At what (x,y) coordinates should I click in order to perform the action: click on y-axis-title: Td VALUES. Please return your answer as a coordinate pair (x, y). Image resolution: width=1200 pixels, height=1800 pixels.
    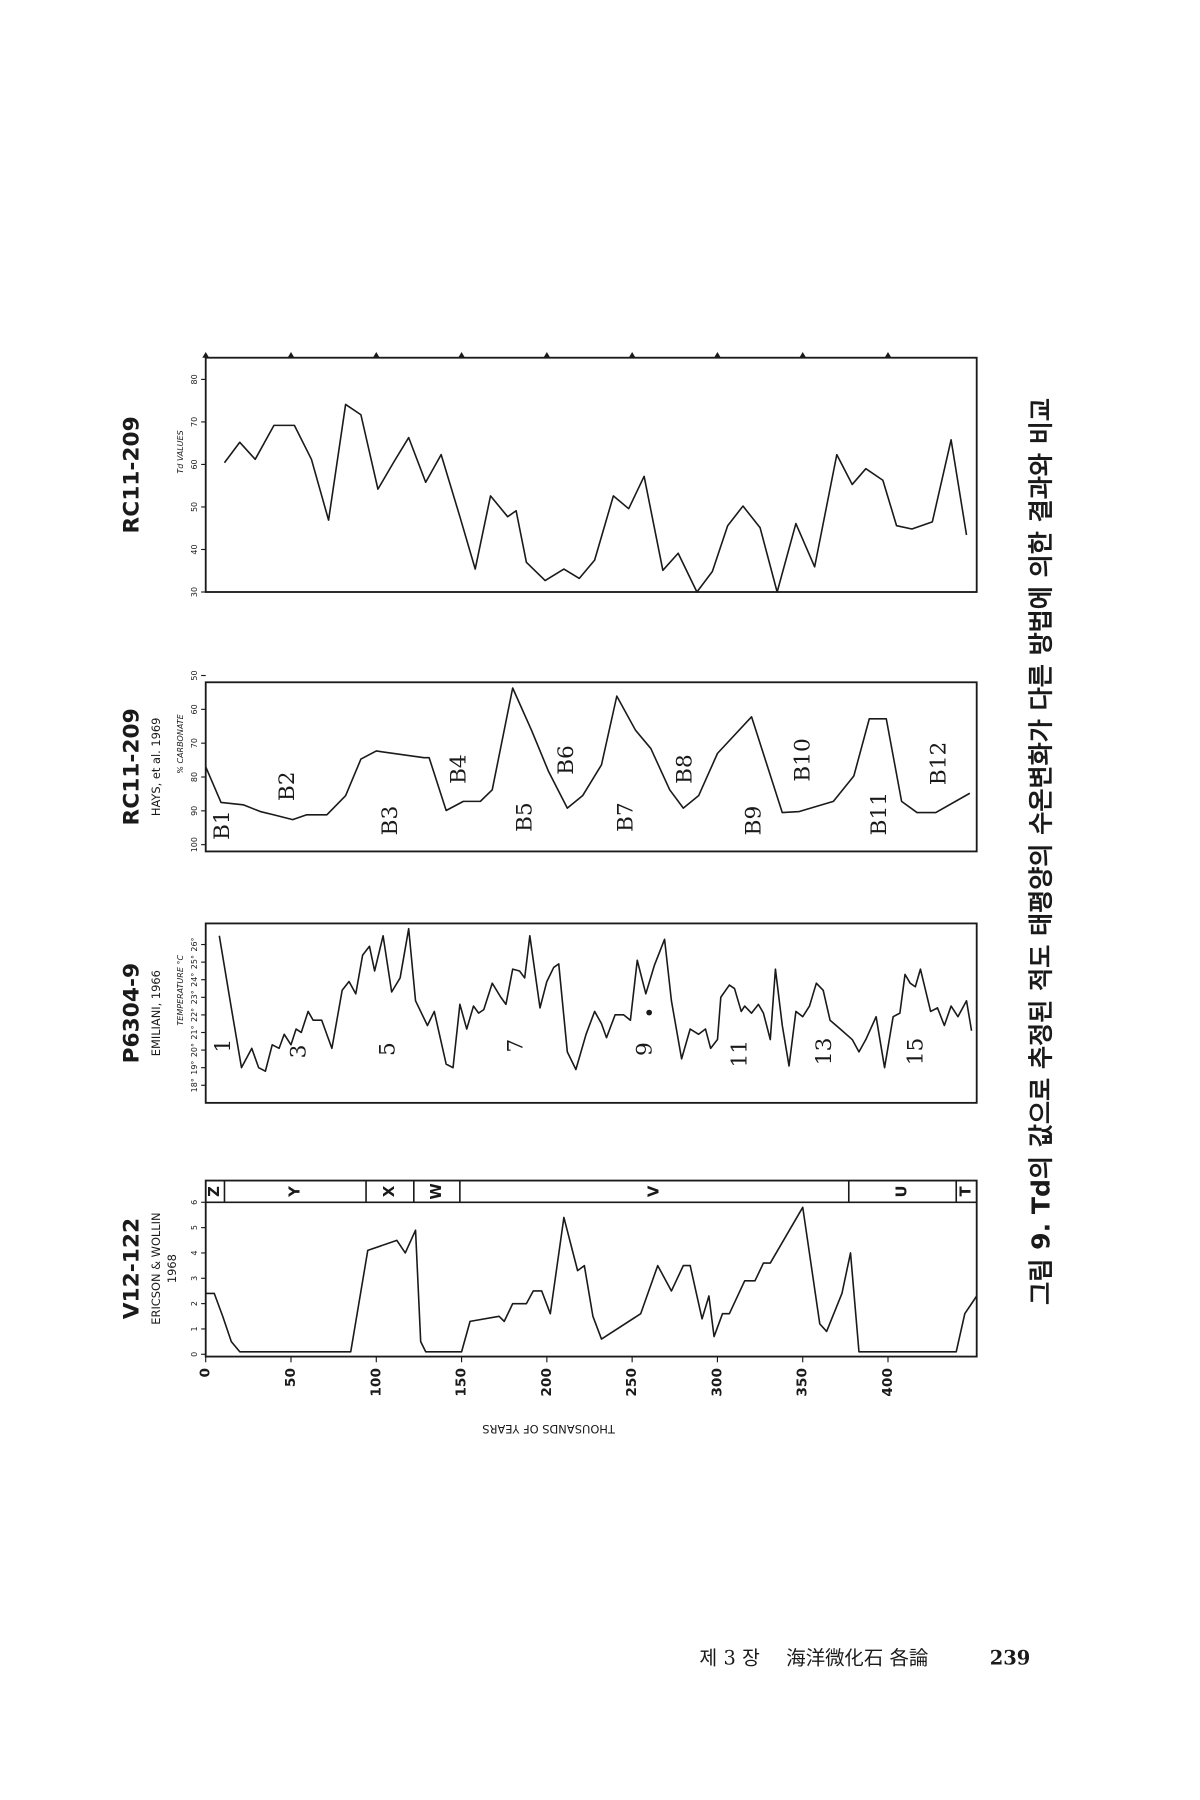
    Looking at the image, I should click on (180, 451).